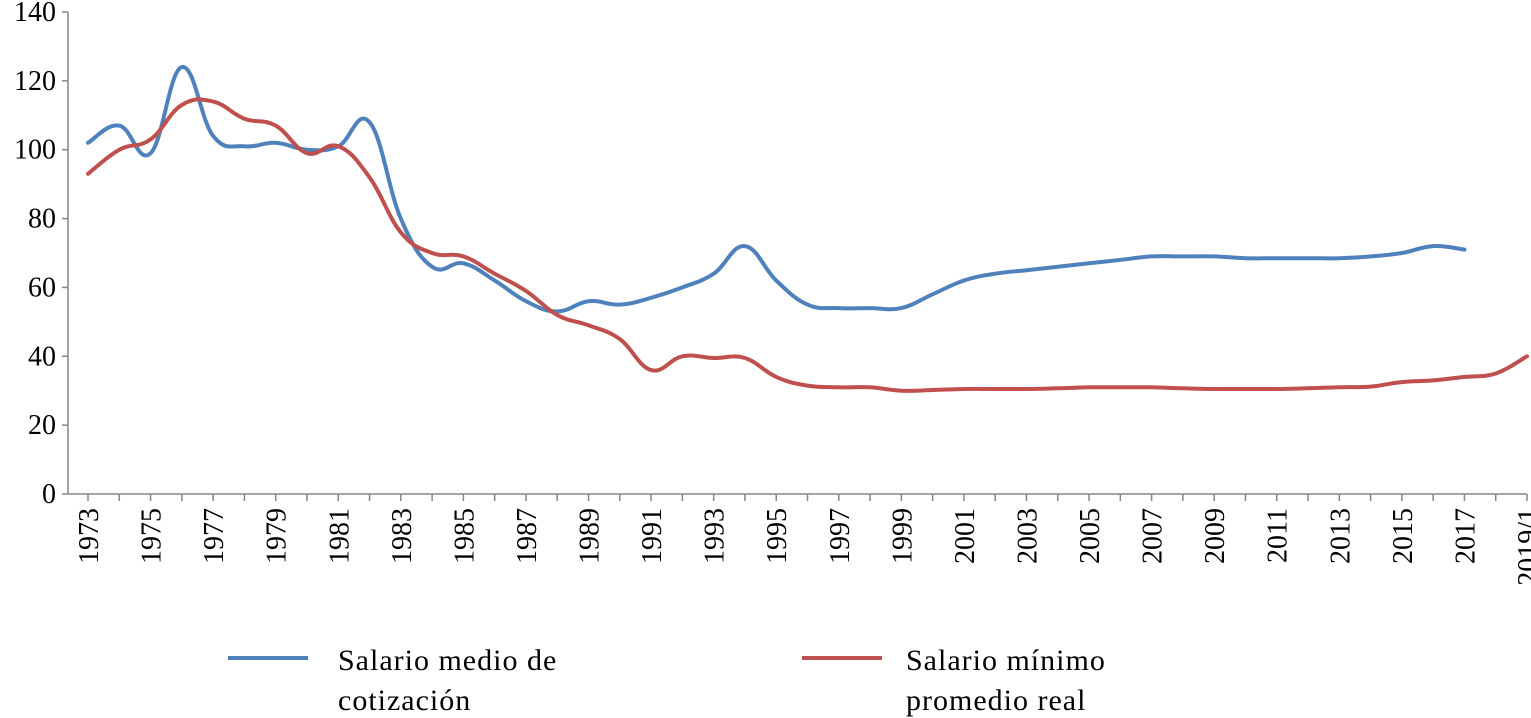 The height and width of the screenshot is (718, 1531). I want to click on y-axis: 0 20 40 60 80 100 120 140, so click(41, 255).